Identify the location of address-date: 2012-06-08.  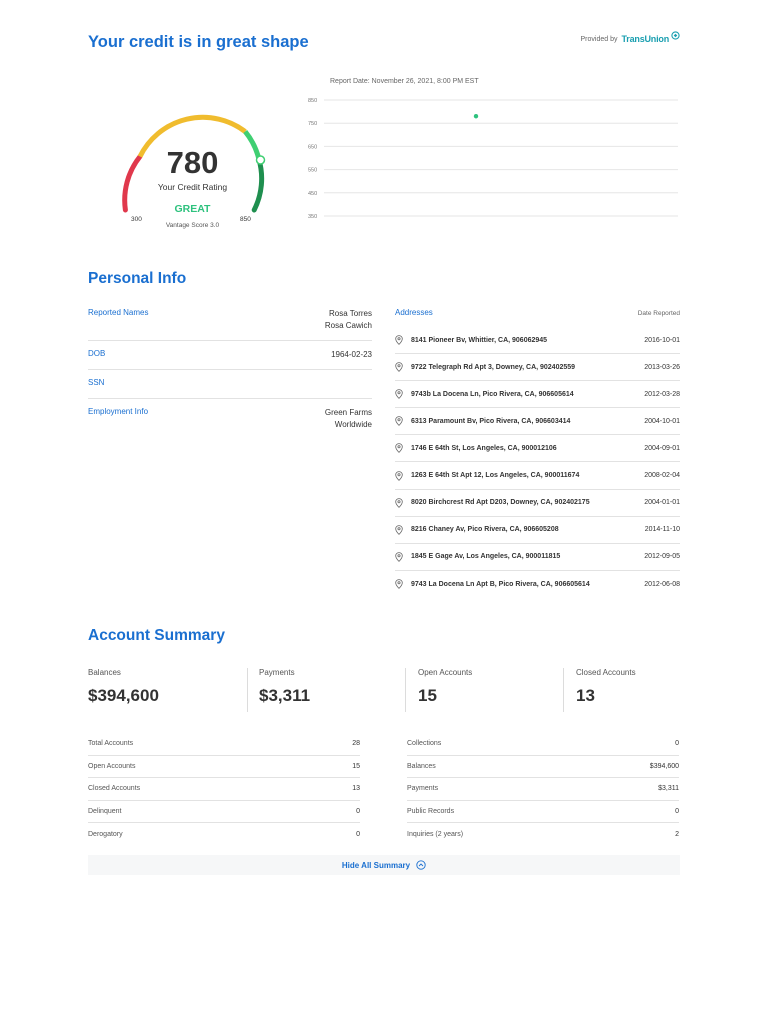
(662, 584).